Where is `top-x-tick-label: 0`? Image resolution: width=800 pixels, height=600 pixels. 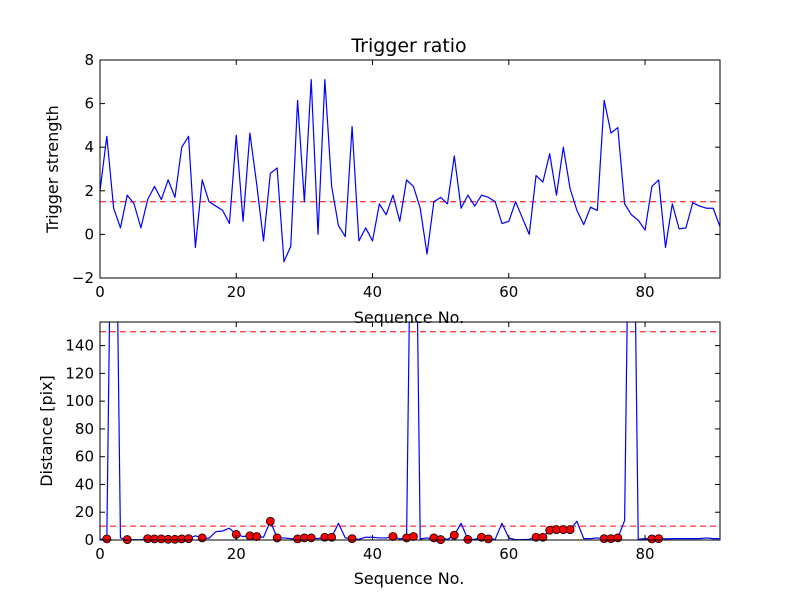 top-x-tick-label: 0 is located at coordinates (100, 292).